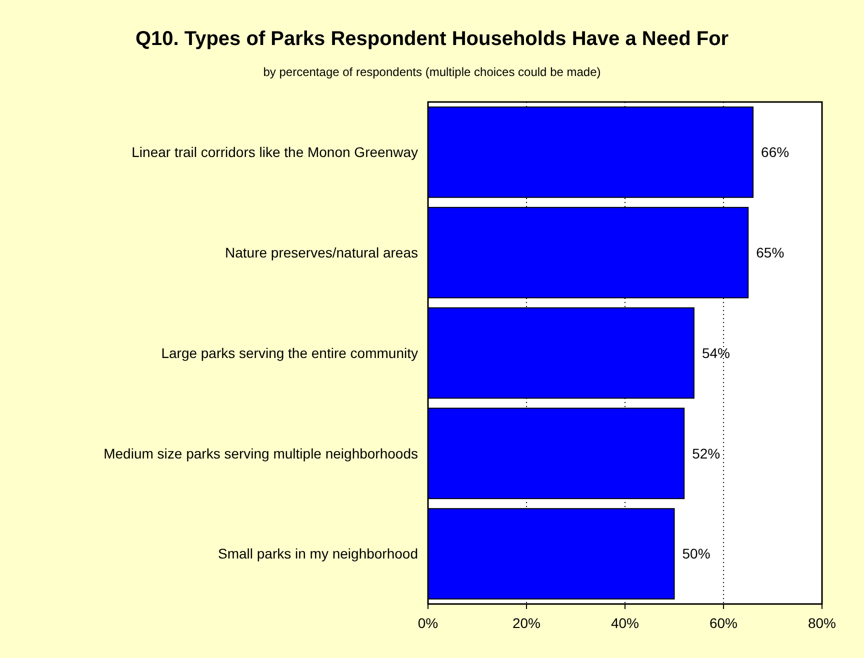 This screenshot has width=864, height=658. I want to click on y-tick-label: Large parks serving the entire community, so click(289, 352).